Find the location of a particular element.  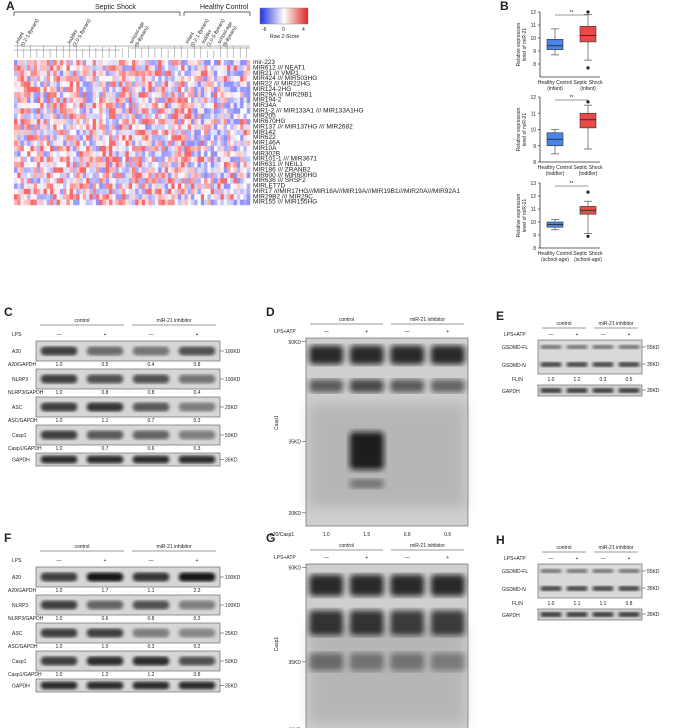

row-label: Casp1 is located at coordinates (19, 436).